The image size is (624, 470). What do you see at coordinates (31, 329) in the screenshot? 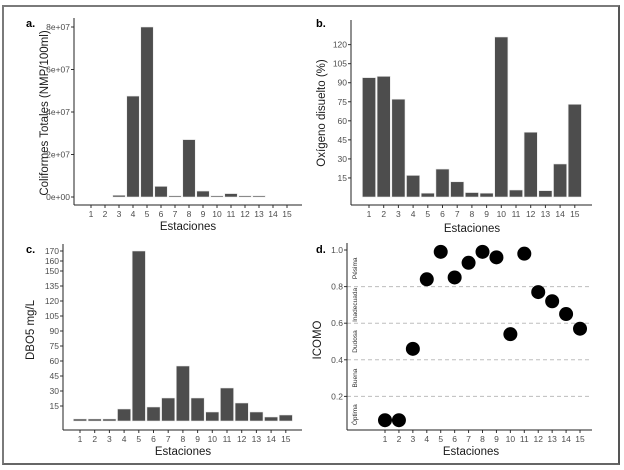
I see `y-axis-title-c: DBO5 mg/L` at bounding box center [31, 329].